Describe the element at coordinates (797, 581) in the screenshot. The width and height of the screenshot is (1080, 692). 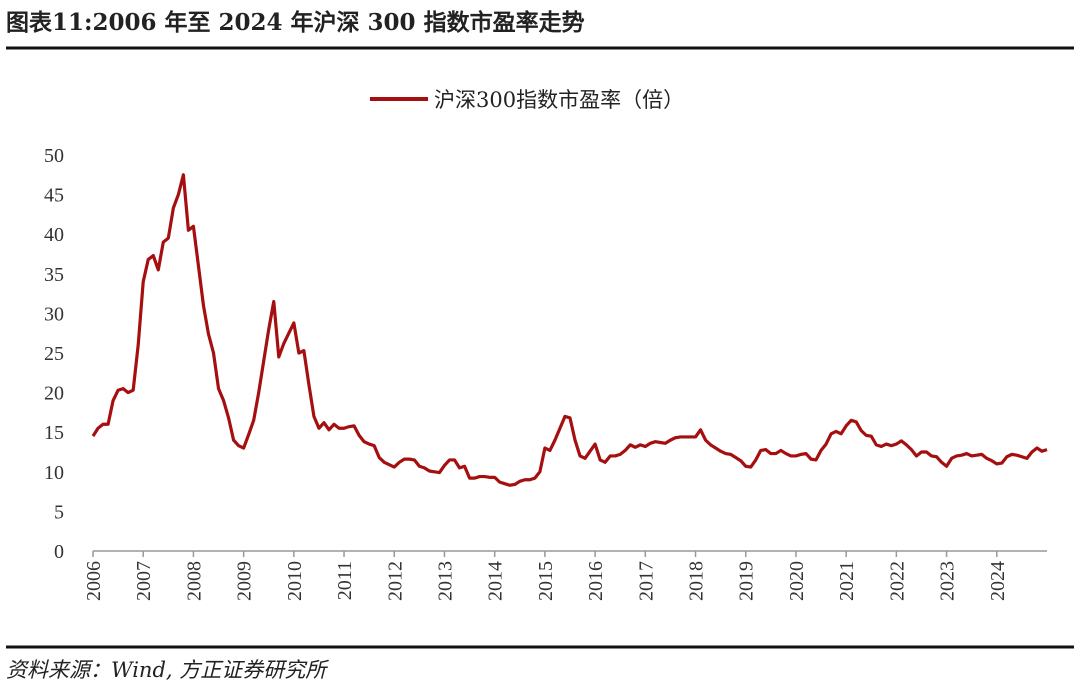
I see `x-tick-label: 2020` at that location.